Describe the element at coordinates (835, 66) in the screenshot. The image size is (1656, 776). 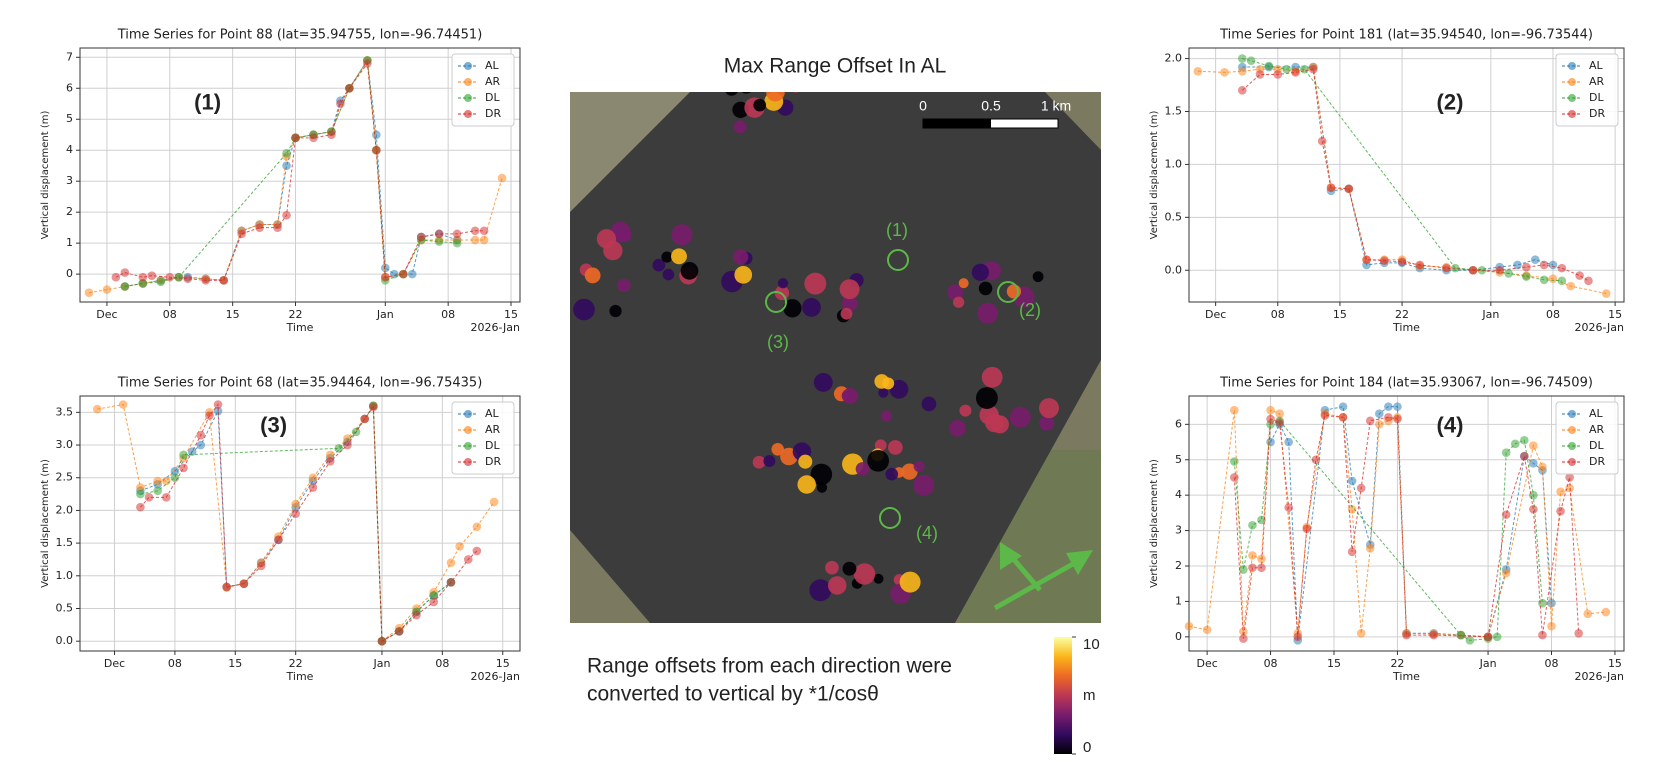
I see `map-title: Max Range Offset In AL` at that location.